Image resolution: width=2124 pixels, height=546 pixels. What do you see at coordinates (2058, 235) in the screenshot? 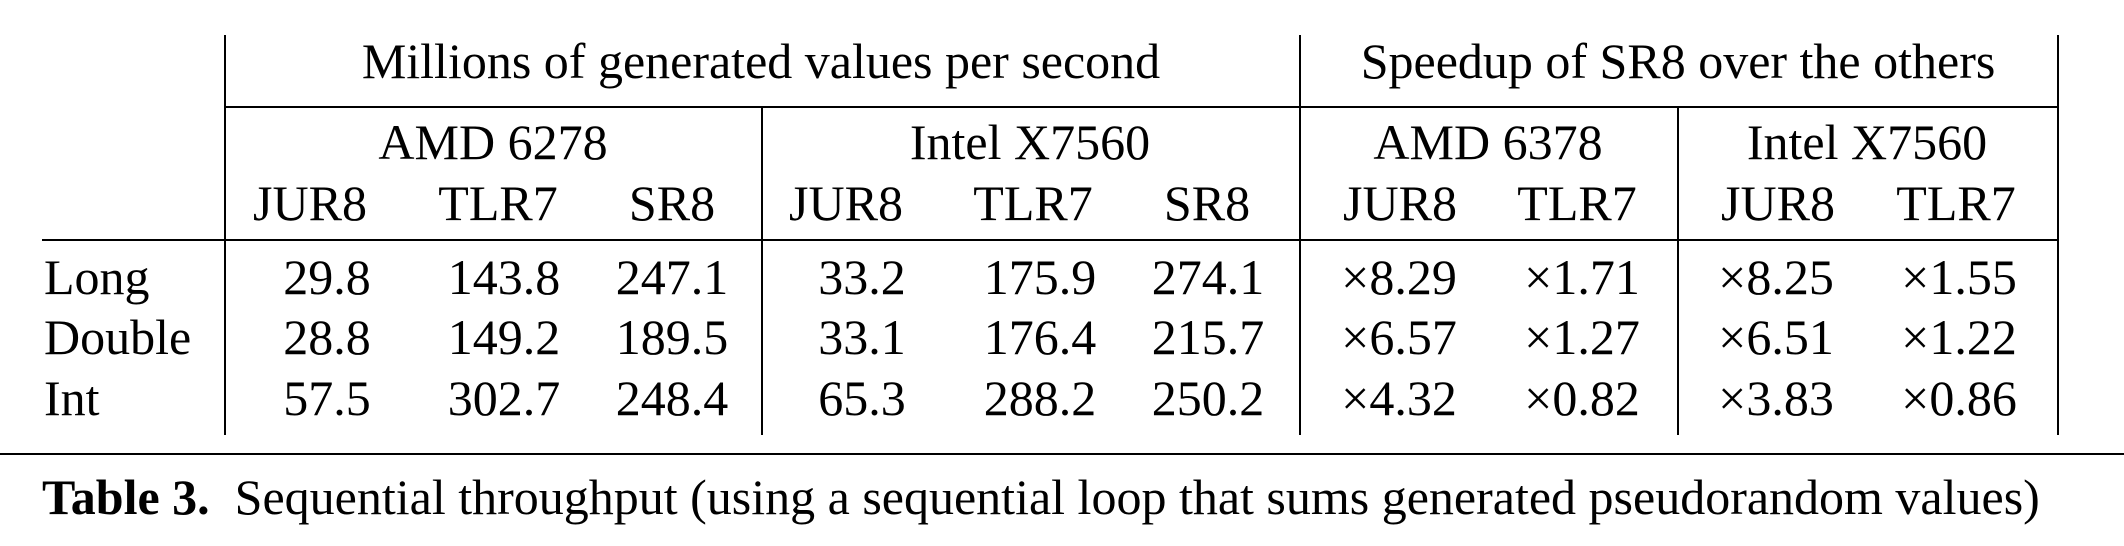
I see `rule-right` at bounding box center [2058, 235].